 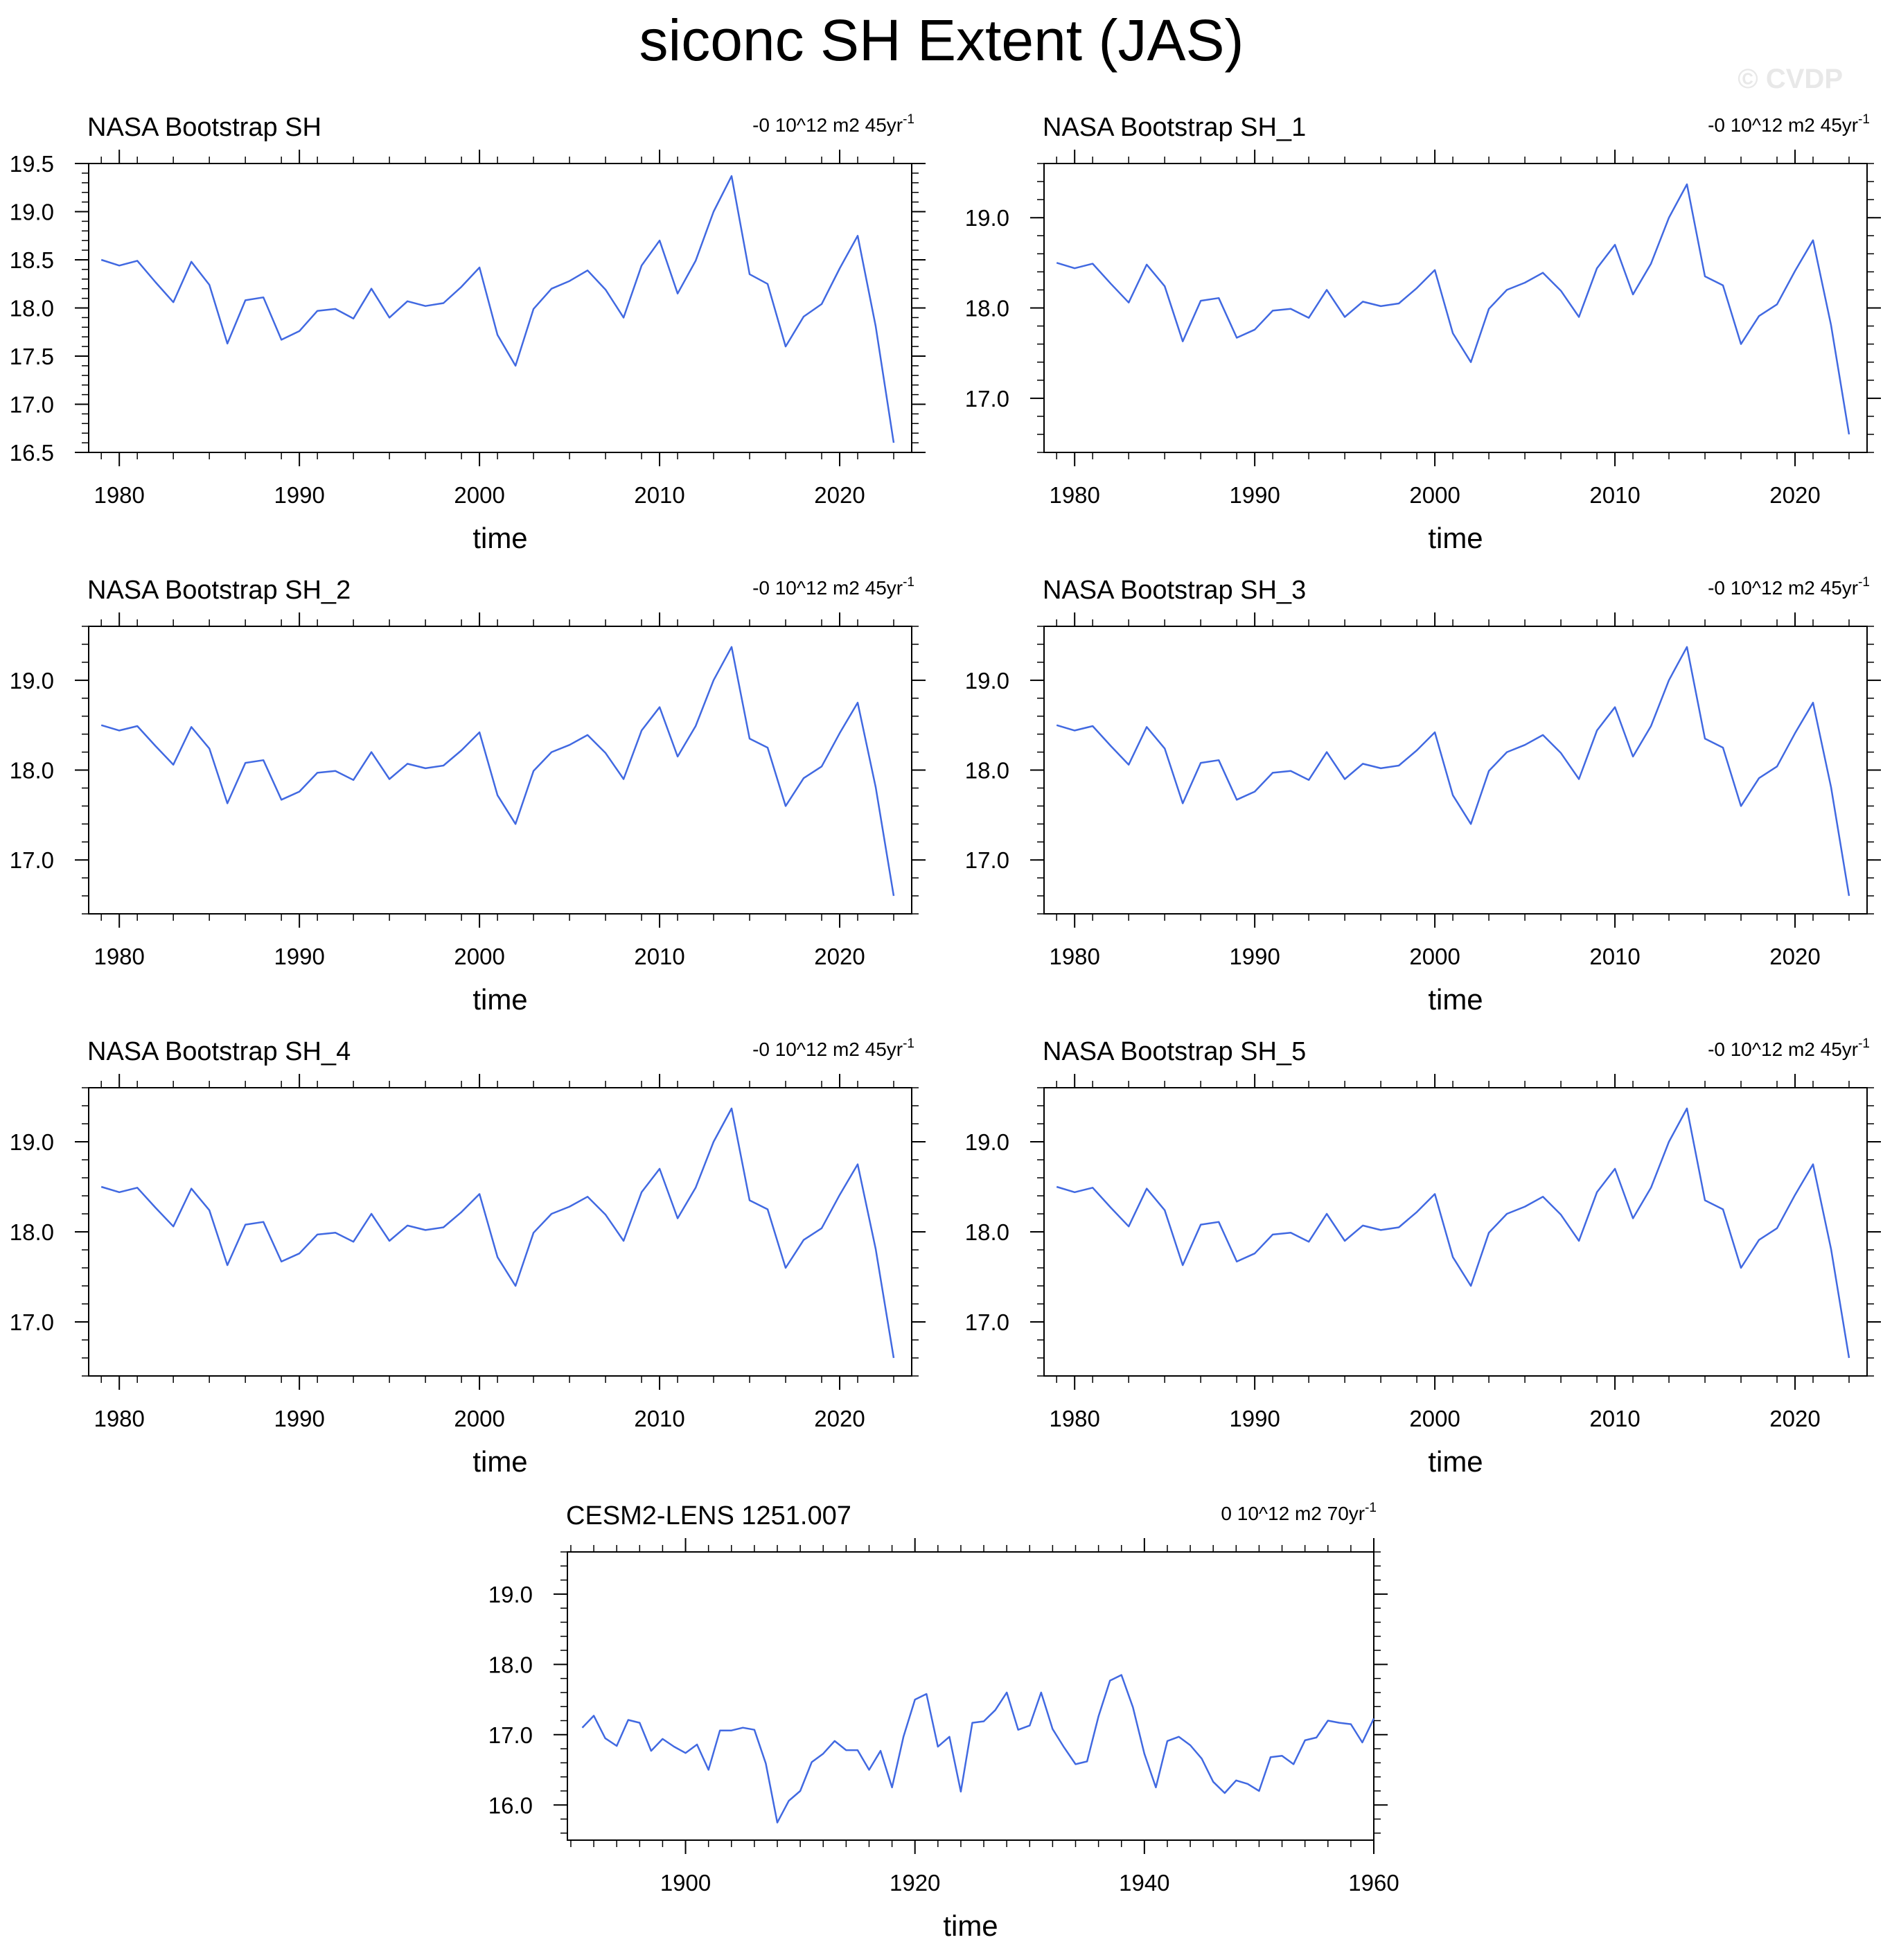 I want to click on panel-title: NASA Bootstrap SH_4, so click(x=219, y=1051).